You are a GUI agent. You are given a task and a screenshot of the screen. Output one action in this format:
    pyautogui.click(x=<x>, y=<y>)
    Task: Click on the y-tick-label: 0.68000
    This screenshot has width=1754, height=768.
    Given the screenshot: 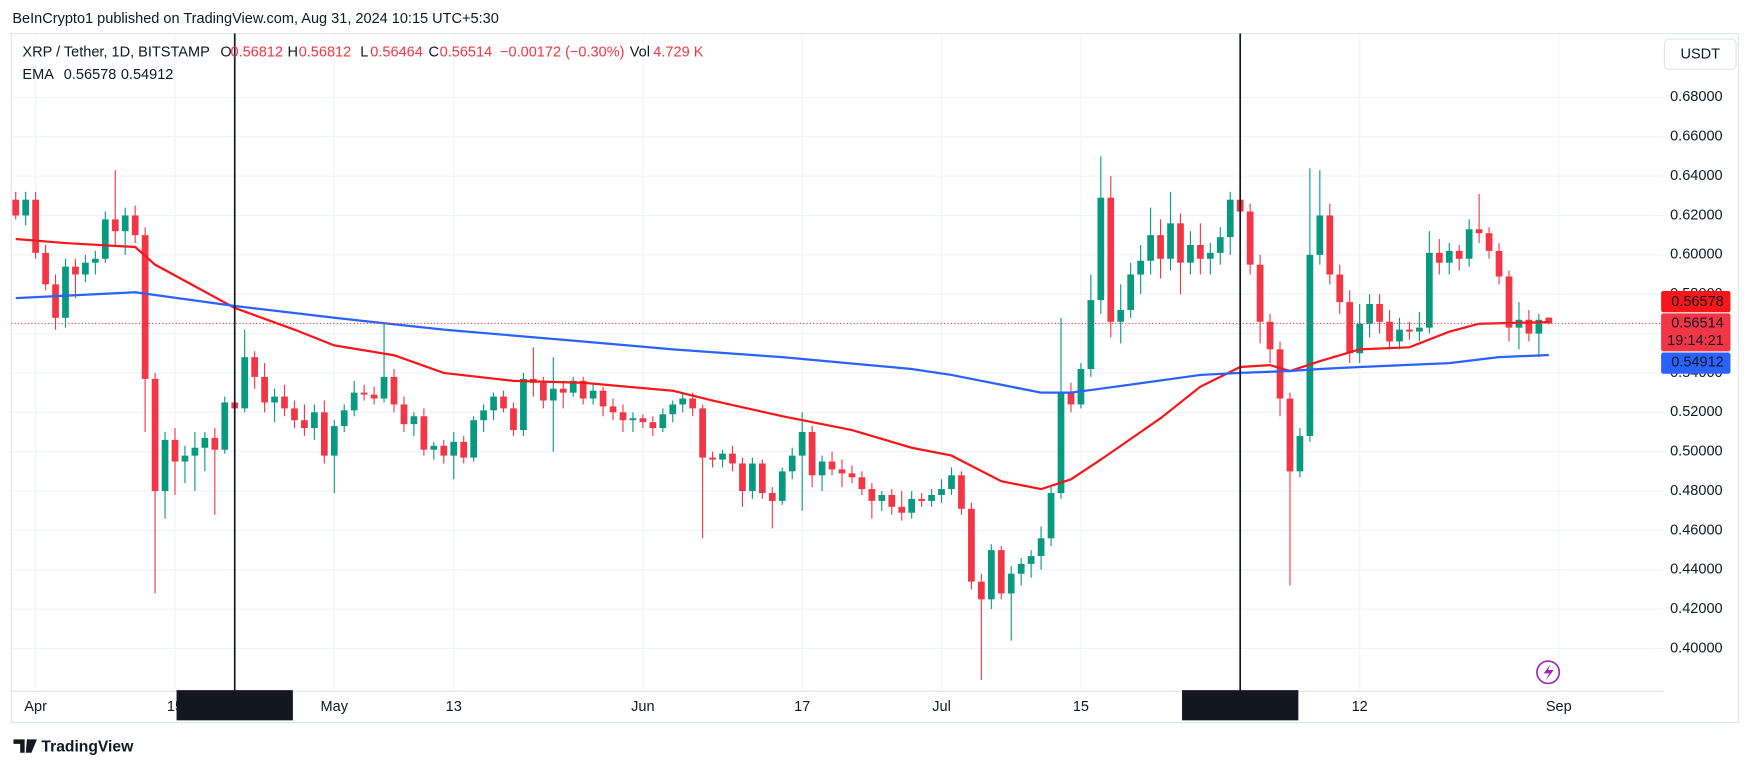 What is the action you would take?
    pyautogui.click(x=1696, y=97)
    